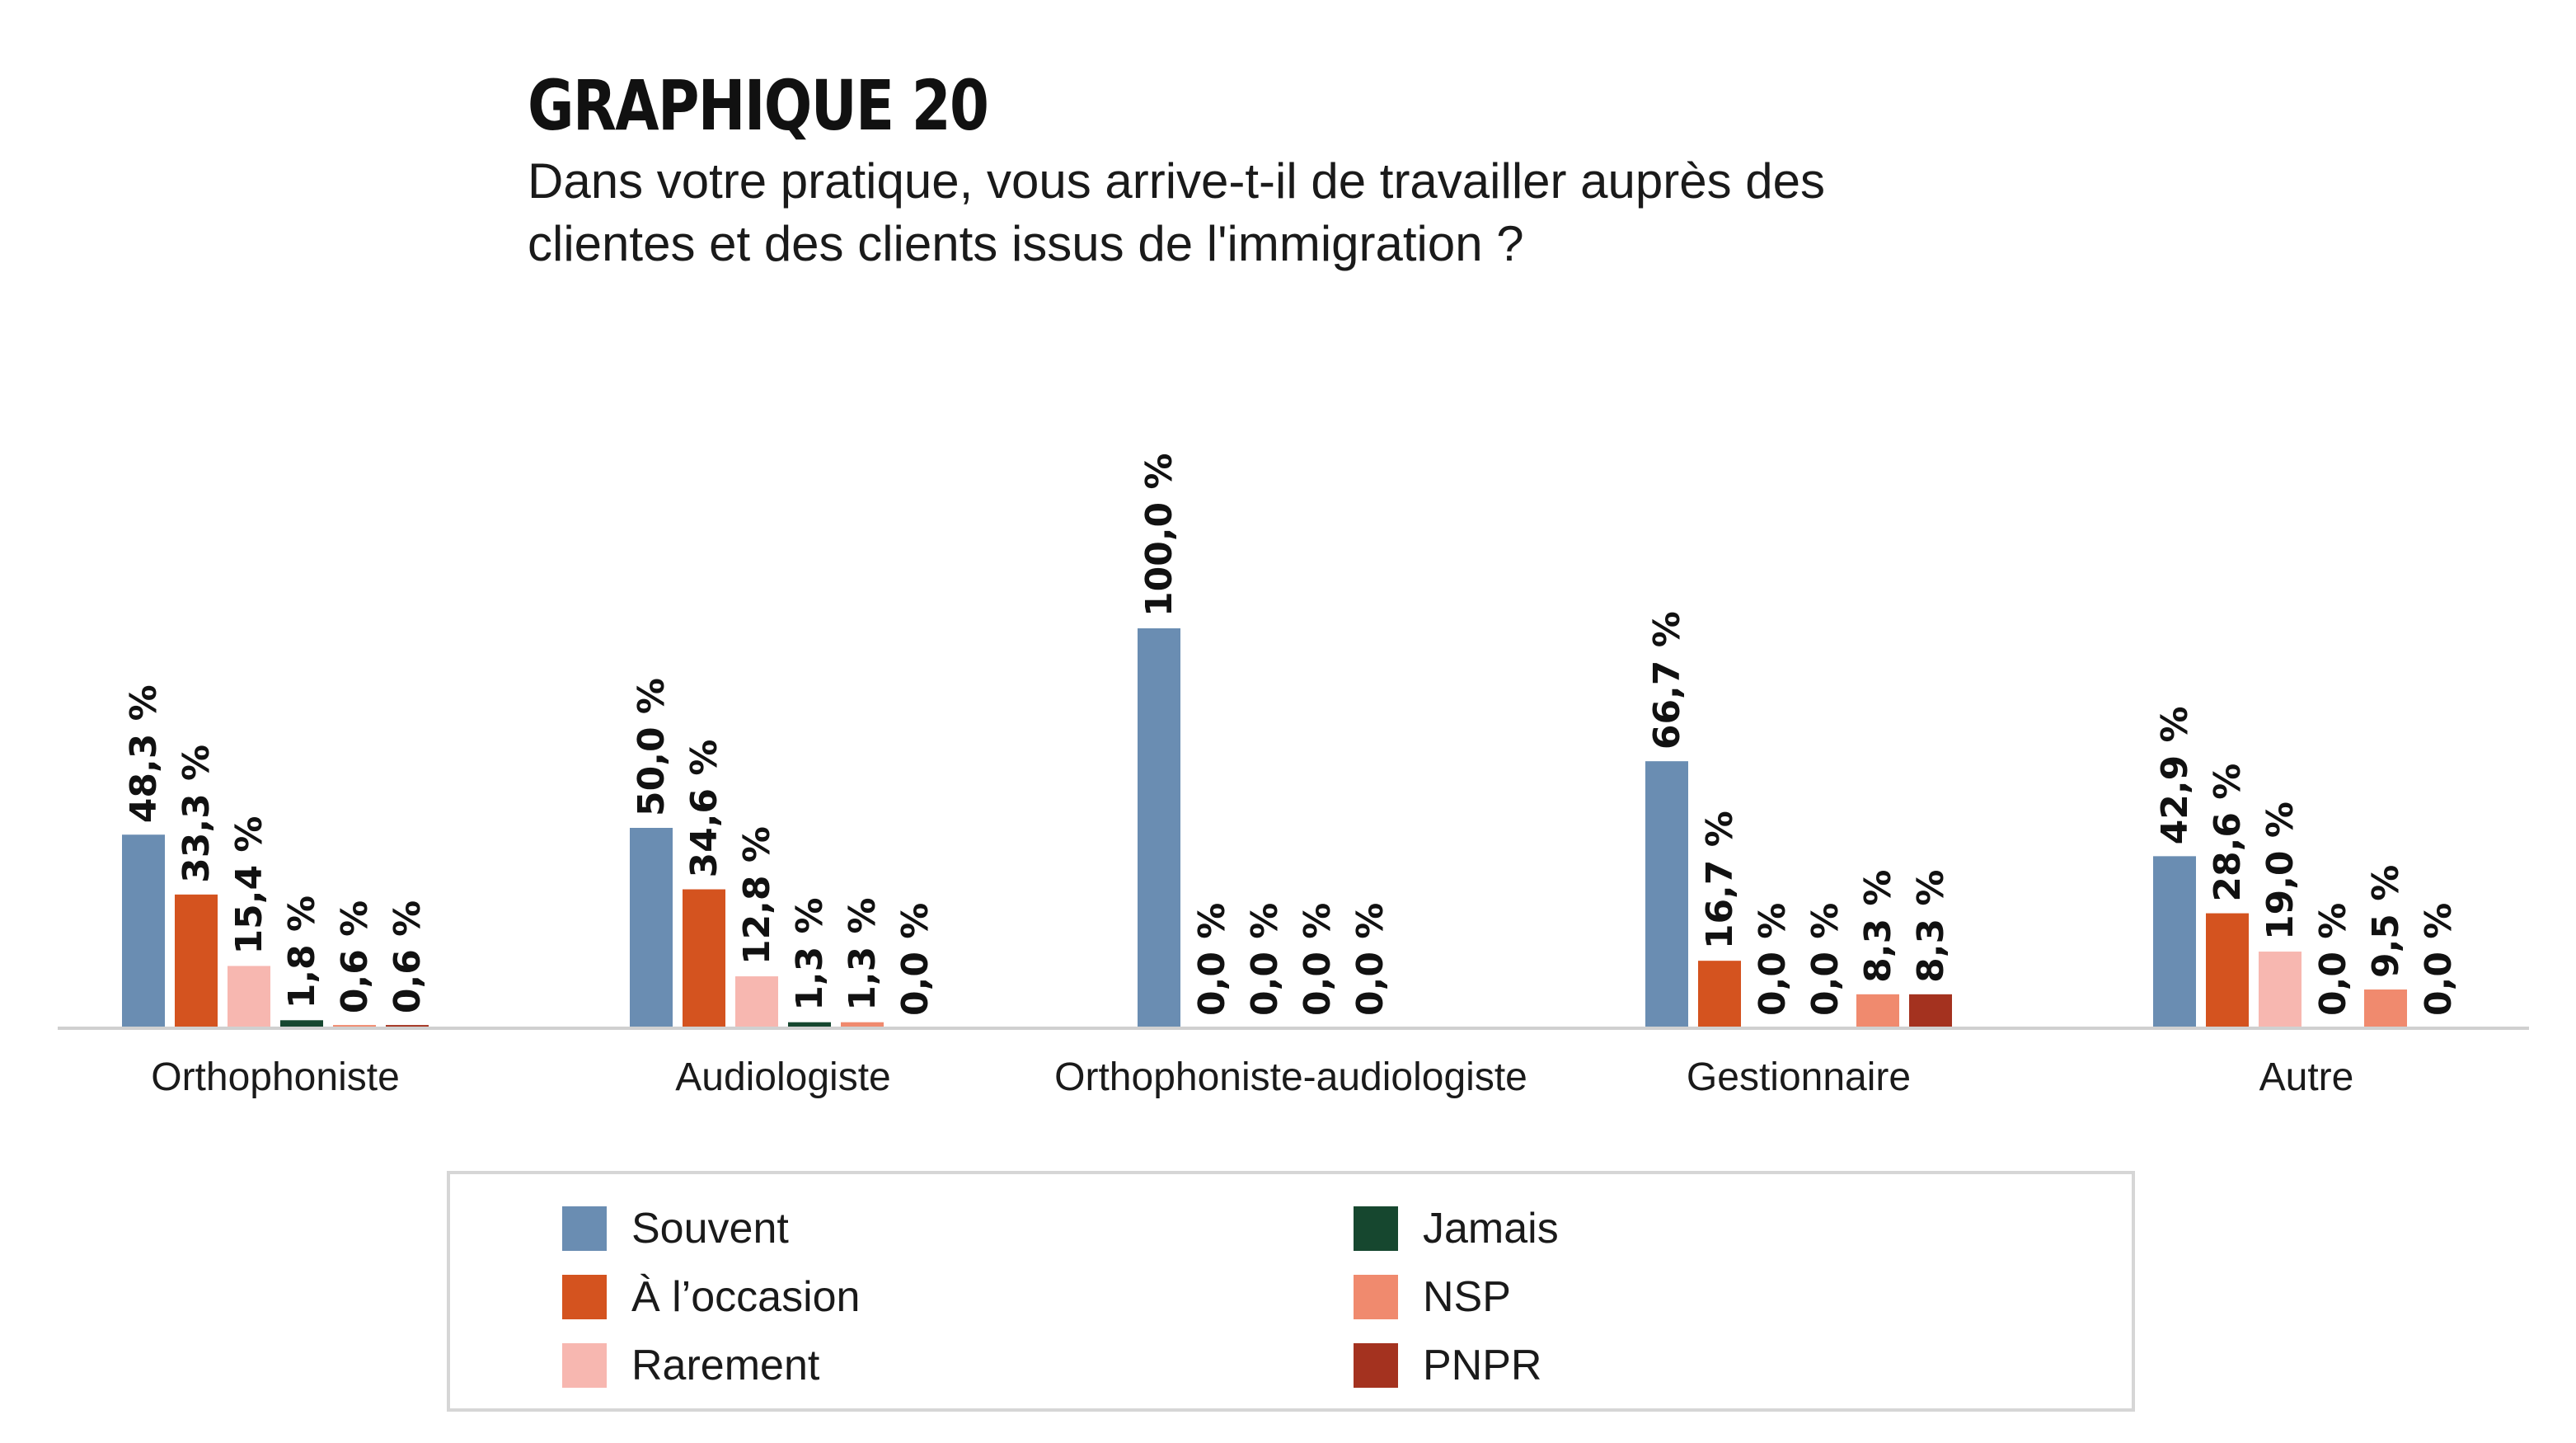 The width and height of the screenshot is (2576, 1443). What do you see at coordinates (2280, 989) in the screenshot?
I see `bar-autre-rarement` at bounding box center [2280, 989].